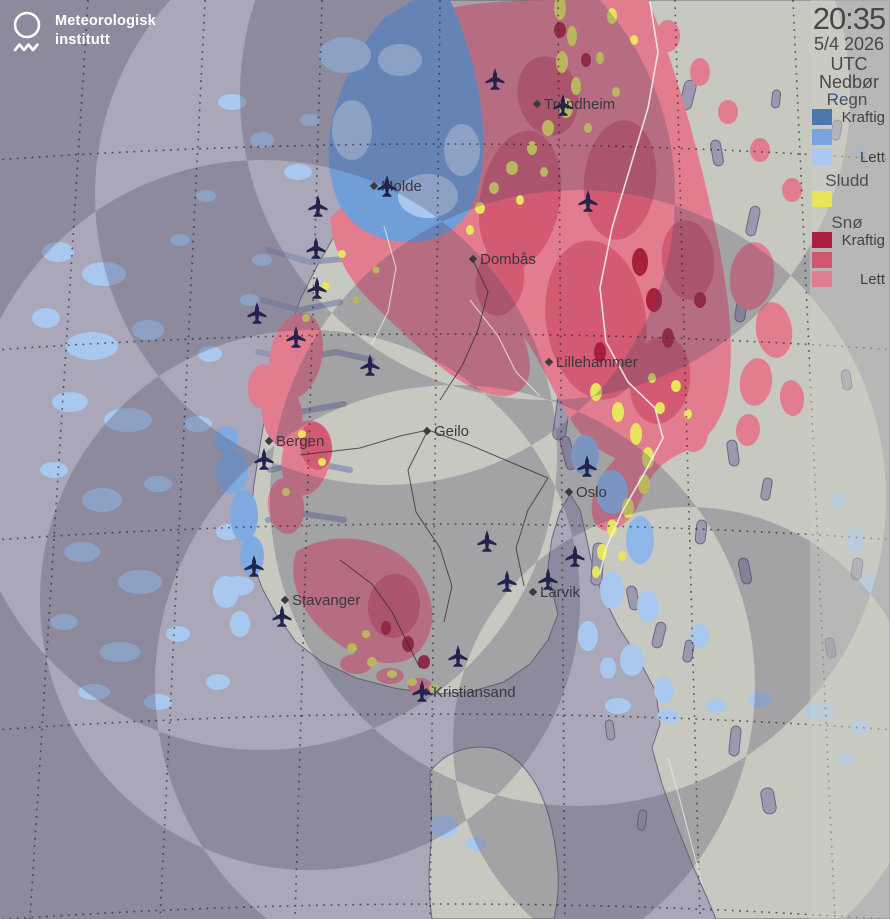  I want to click on city-label: Trondheim, so click(579, 104).